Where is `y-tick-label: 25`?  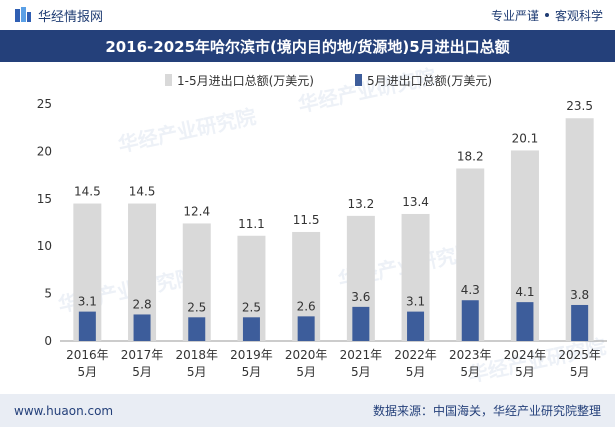
y-tick-label: 25 is located at coordinates (44, 104).